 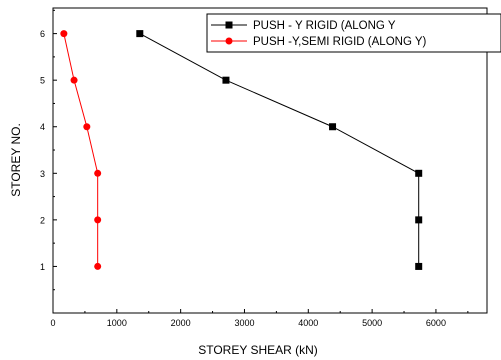 What do you see at coordinates (308, 323) in the screenshot?
I see `x-tick-label: 4000` at bounding box center [308, 323].